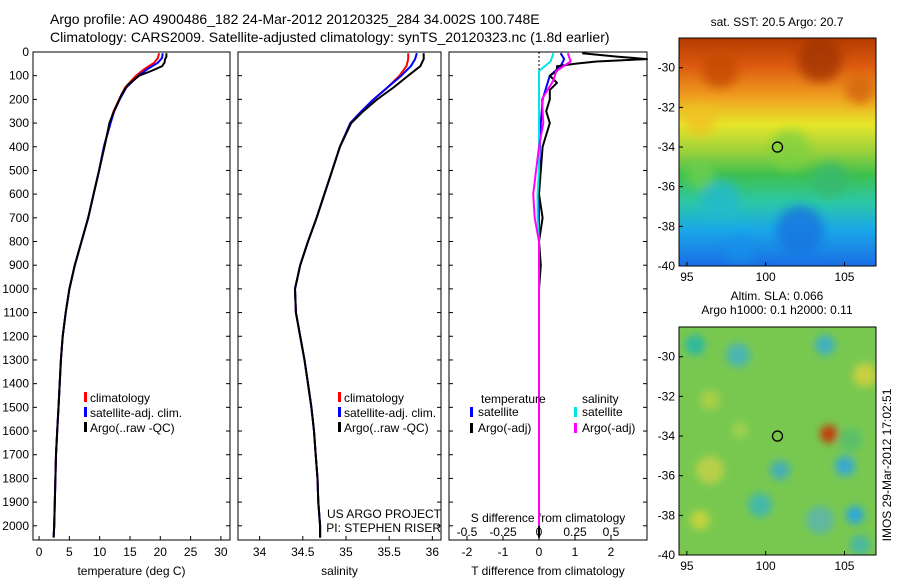 The image size is (900, 580). I want to click on legend-label: satellite, so click(602, 412).